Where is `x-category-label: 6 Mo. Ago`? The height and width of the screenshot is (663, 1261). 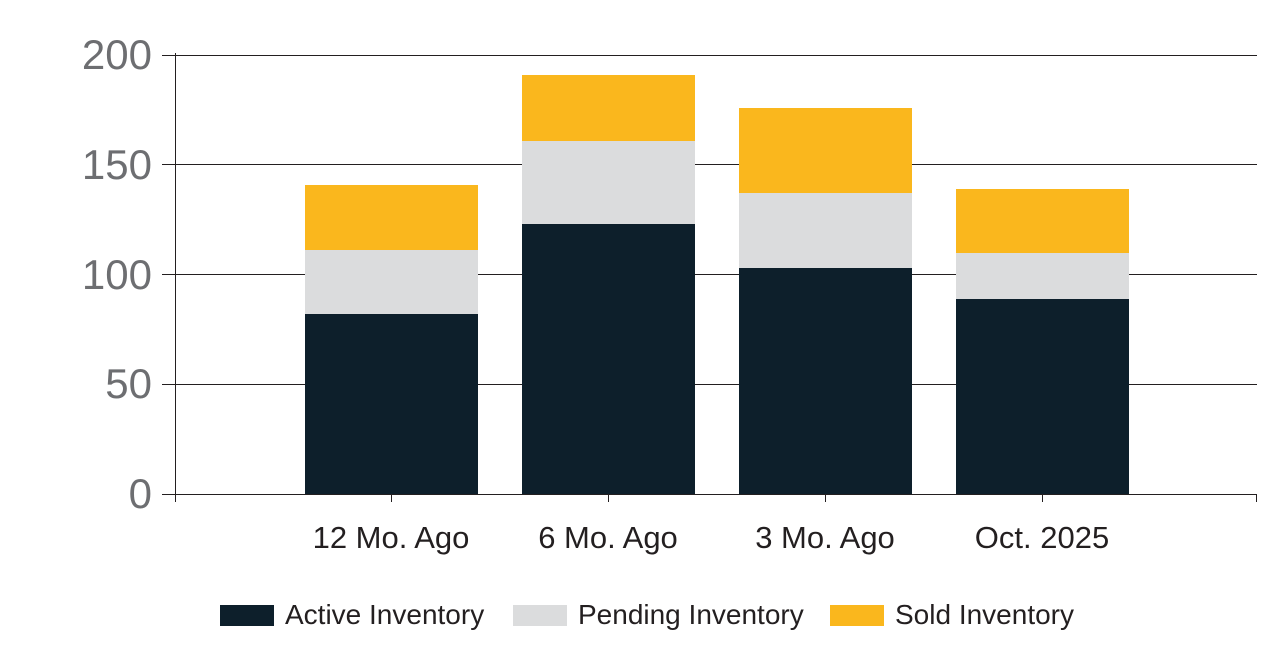
x-category-label: 6 Mo. Ago is located at coordinates (608, 537).